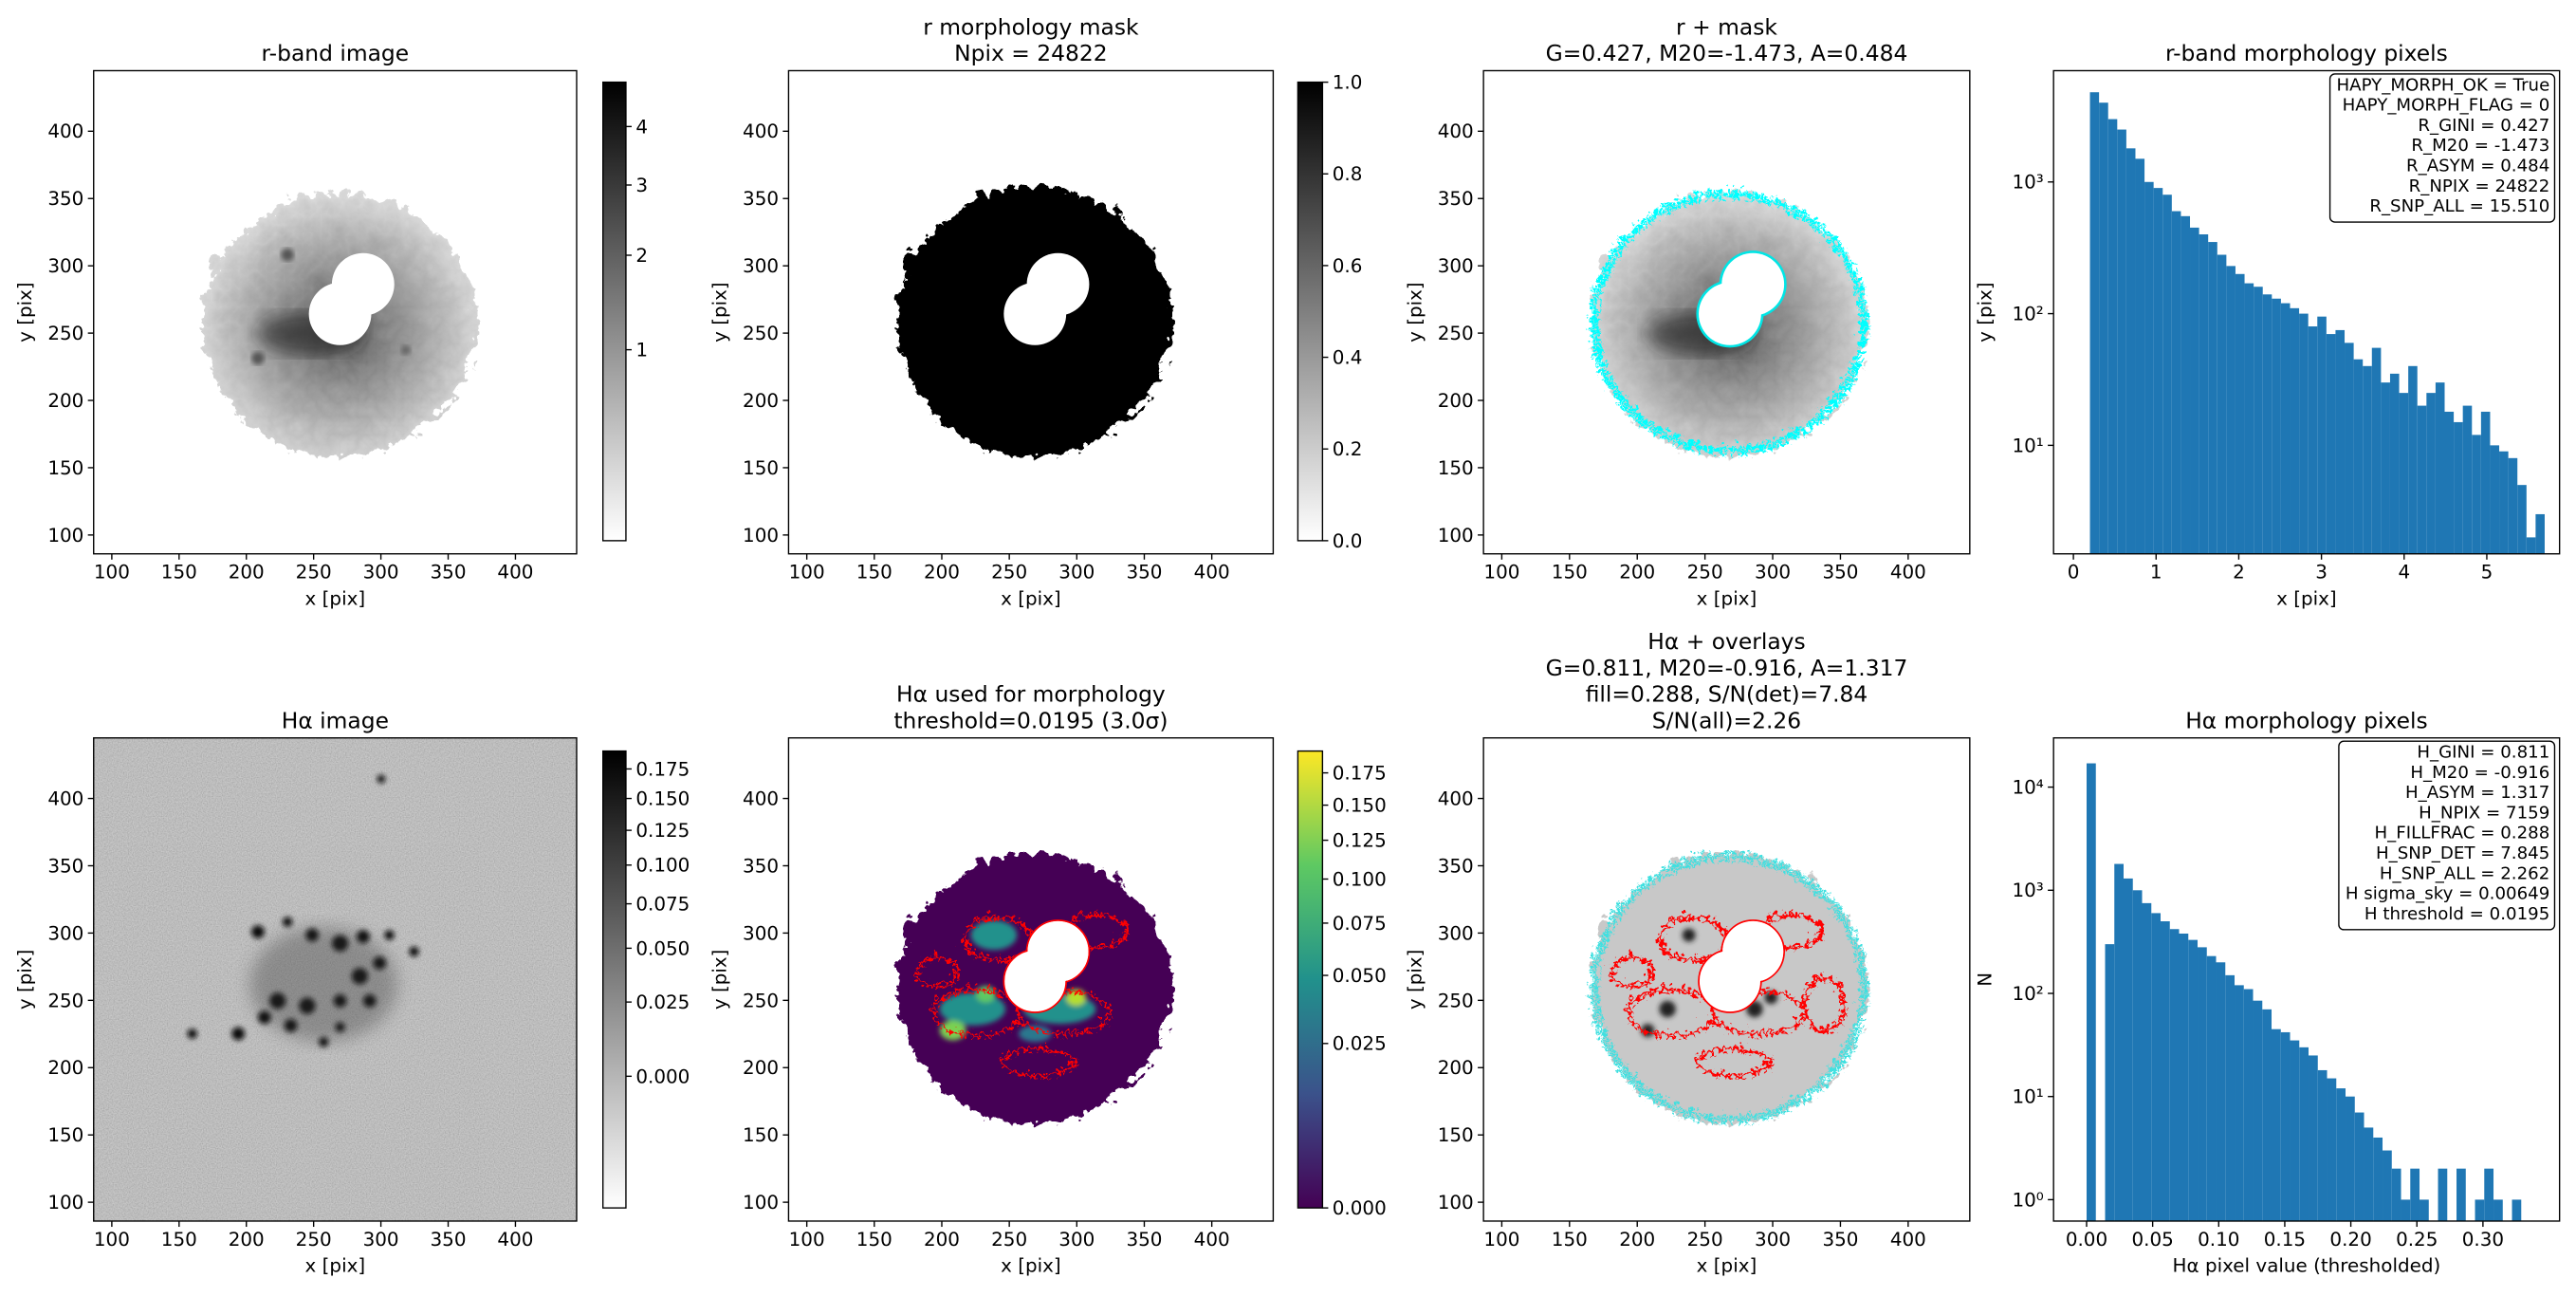 The height and width of the screenshot is (1297, 2576). I want to click on x-axis-label: Hα pixel value (thresholded), so click(2307, 1266).